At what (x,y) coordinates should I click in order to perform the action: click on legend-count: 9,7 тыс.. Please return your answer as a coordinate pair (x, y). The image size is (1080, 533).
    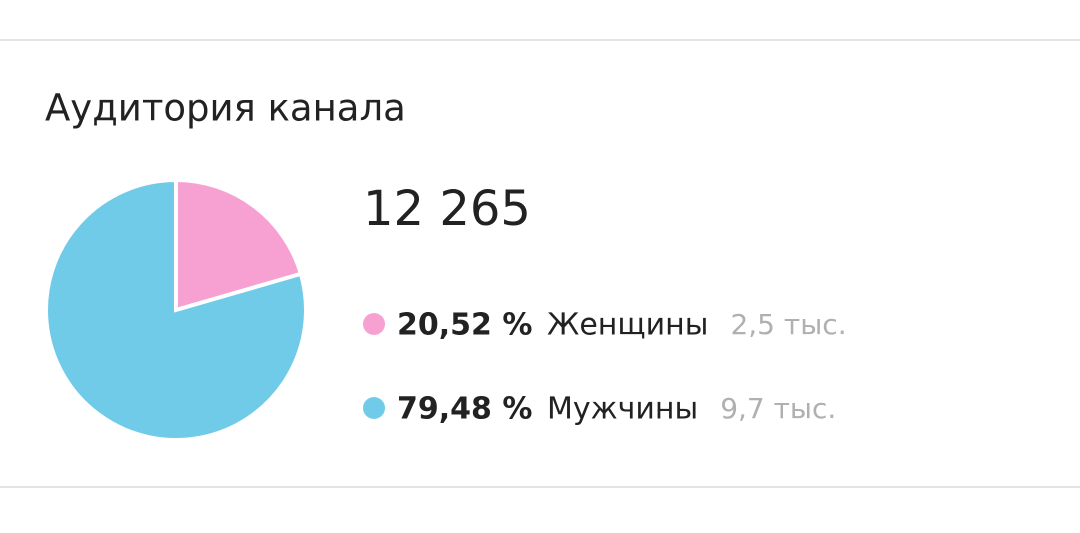
    Looking at the image, I should click on (778, 408).